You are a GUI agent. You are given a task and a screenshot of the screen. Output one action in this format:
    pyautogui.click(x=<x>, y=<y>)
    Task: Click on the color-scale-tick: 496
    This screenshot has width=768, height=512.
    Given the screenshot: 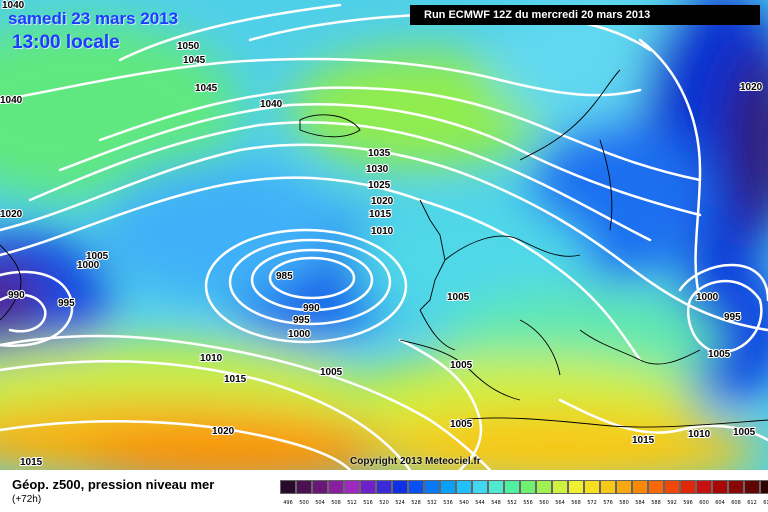 What is the action you would take?
    pyautogui.click(x=288, y=503)
    